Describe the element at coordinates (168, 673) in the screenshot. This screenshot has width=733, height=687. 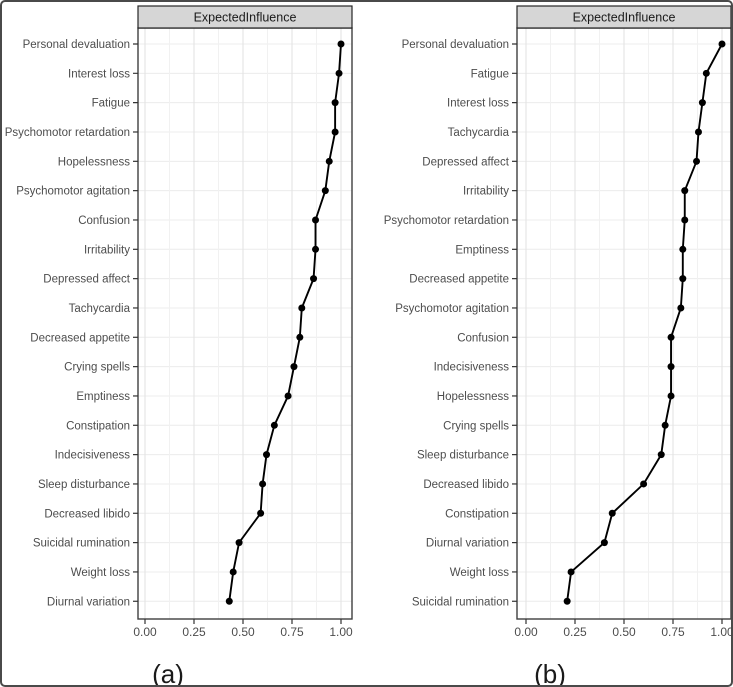
I see `panel-caption: (a)` at that location.